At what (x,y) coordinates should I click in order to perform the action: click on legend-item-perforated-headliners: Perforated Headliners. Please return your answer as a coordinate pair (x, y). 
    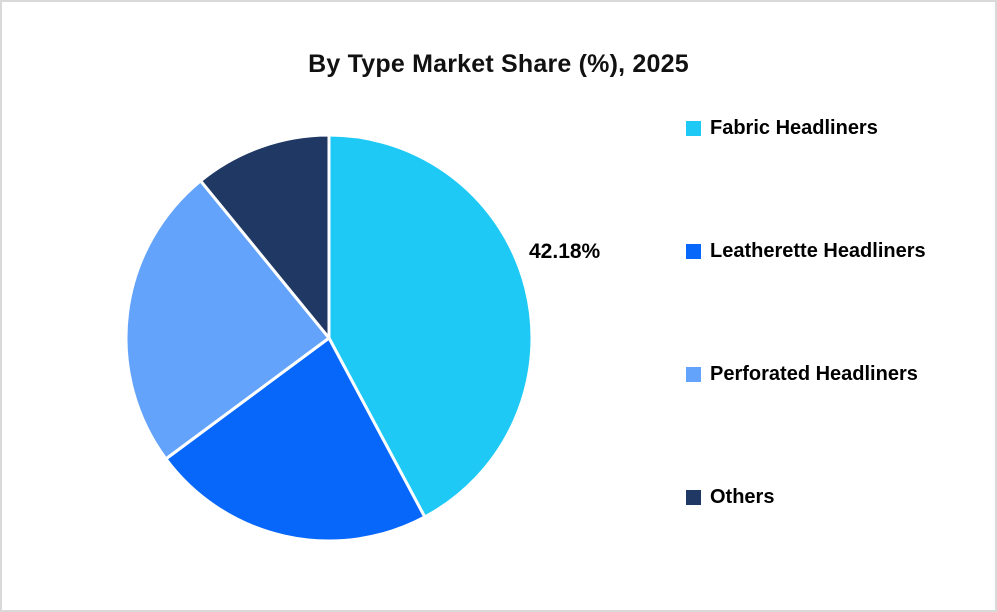
    Looking at the image, I should click on (806, 374).